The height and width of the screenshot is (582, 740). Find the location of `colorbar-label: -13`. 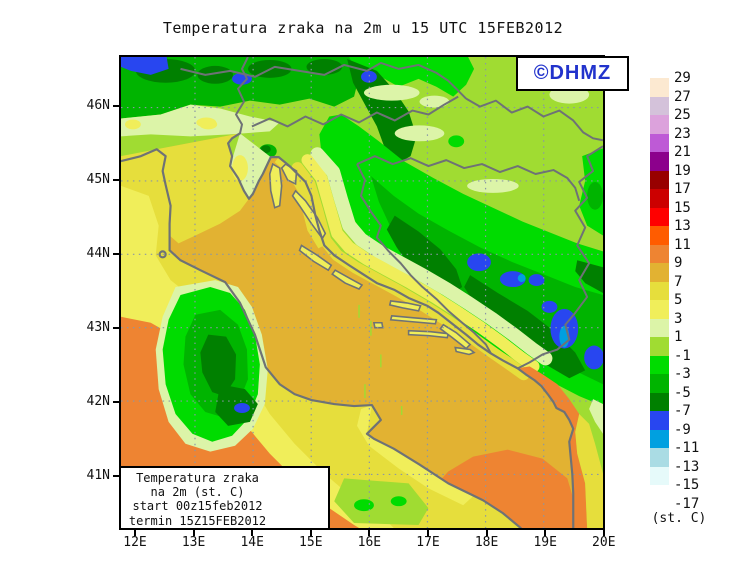

colorbar-label: -13 is located at coordinates (687, 466).